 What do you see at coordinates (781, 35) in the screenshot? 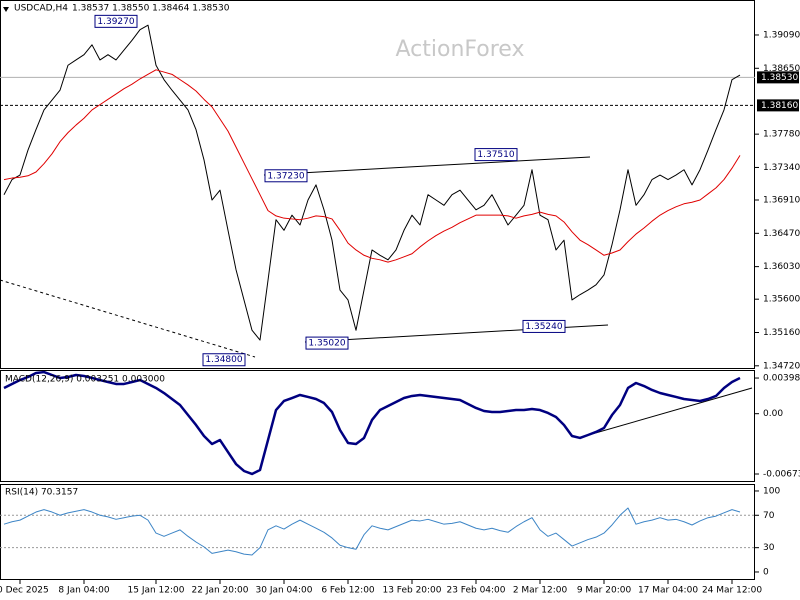
I see `y-tick-label: 1.39090` at bounding box center [781, 35].